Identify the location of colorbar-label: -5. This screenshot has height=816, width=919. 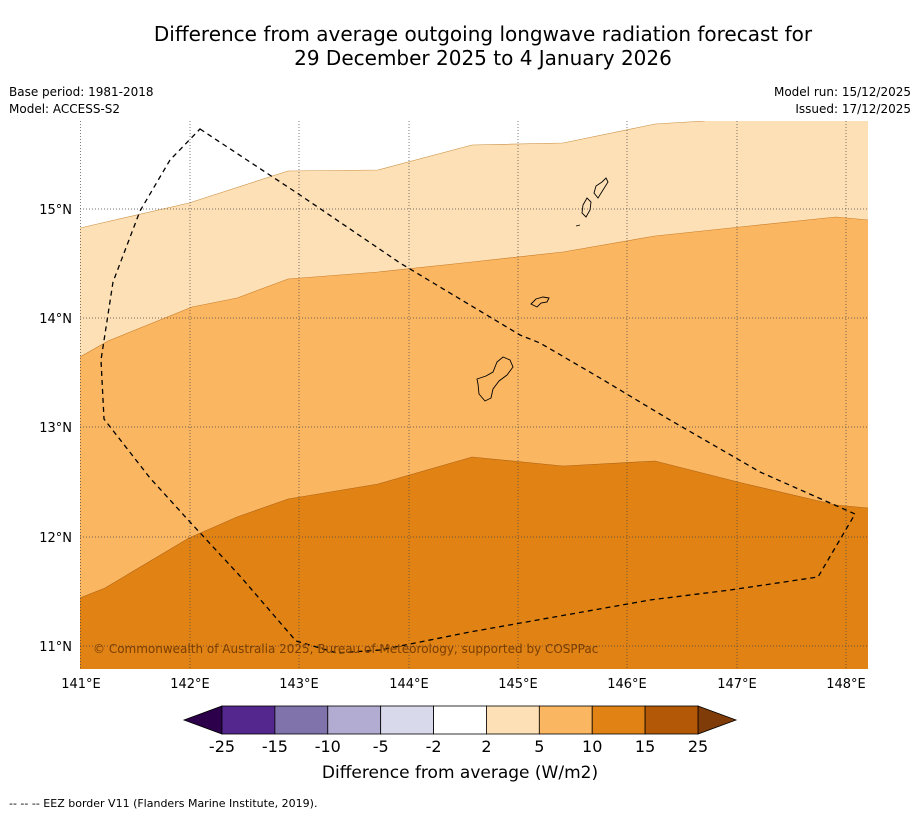
(381, 746).